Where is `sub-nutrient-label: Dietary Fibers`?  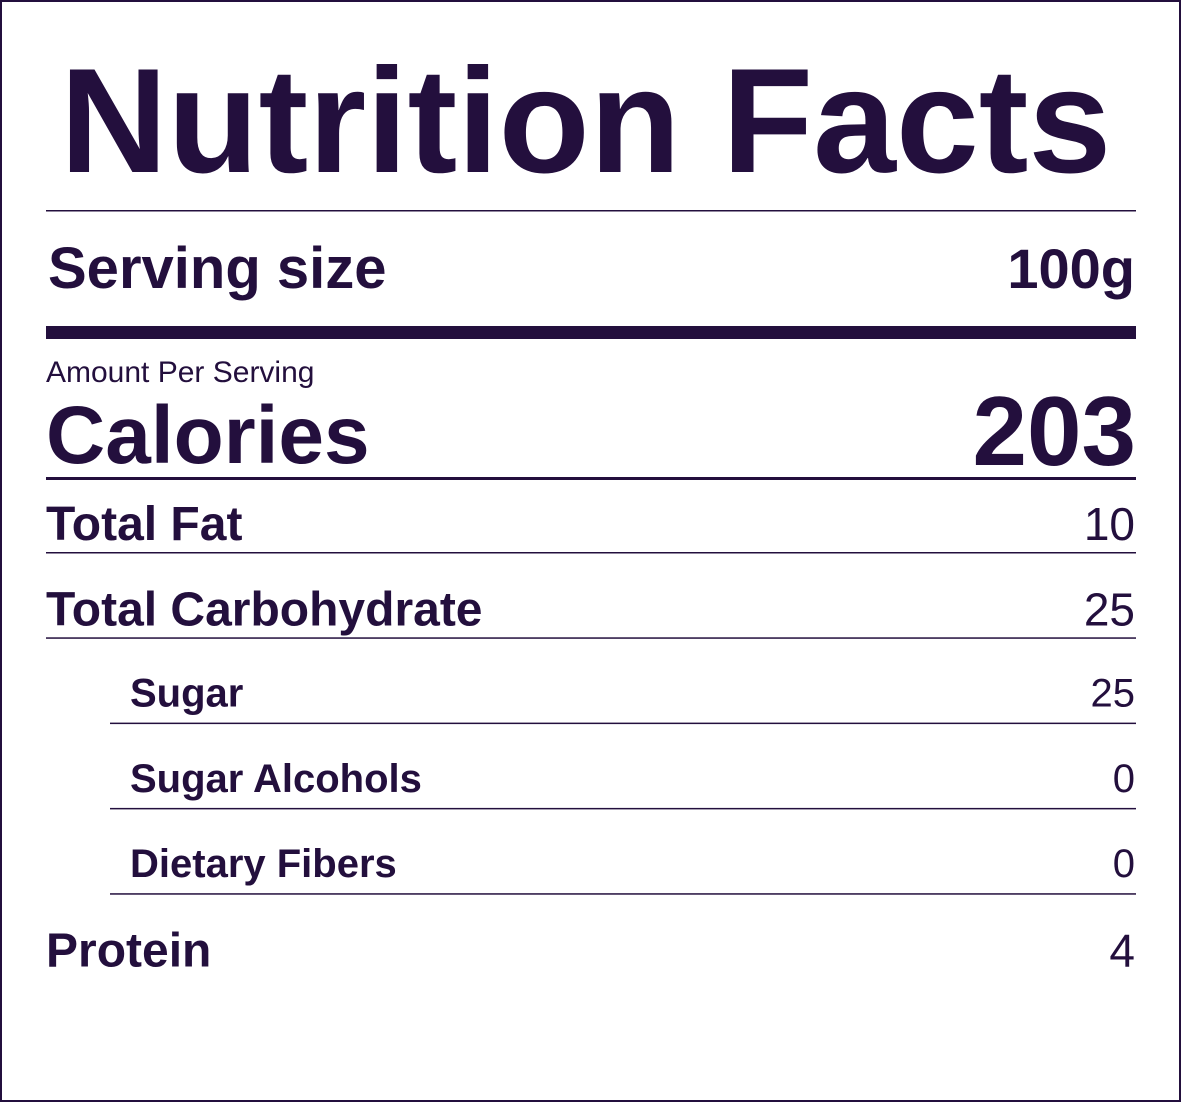 sub-nutrient-label: Dietary Fibers is located at coordinates (263, 864).